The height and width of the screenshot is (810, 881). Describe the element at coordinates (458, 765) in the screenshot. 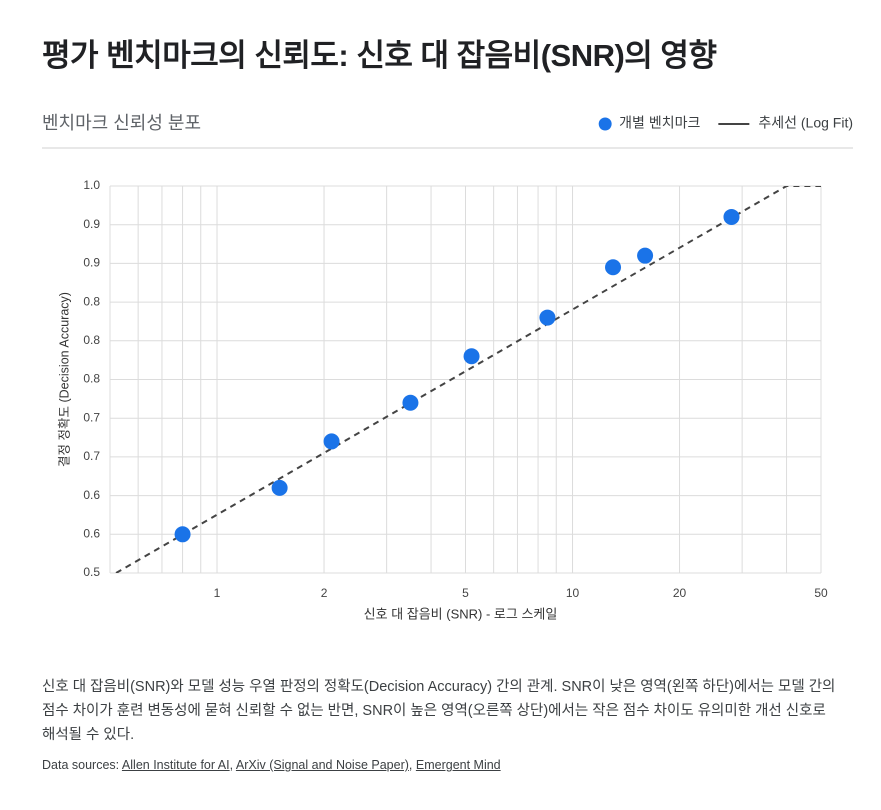

I see `source-link: Emergent Mind` at that location.